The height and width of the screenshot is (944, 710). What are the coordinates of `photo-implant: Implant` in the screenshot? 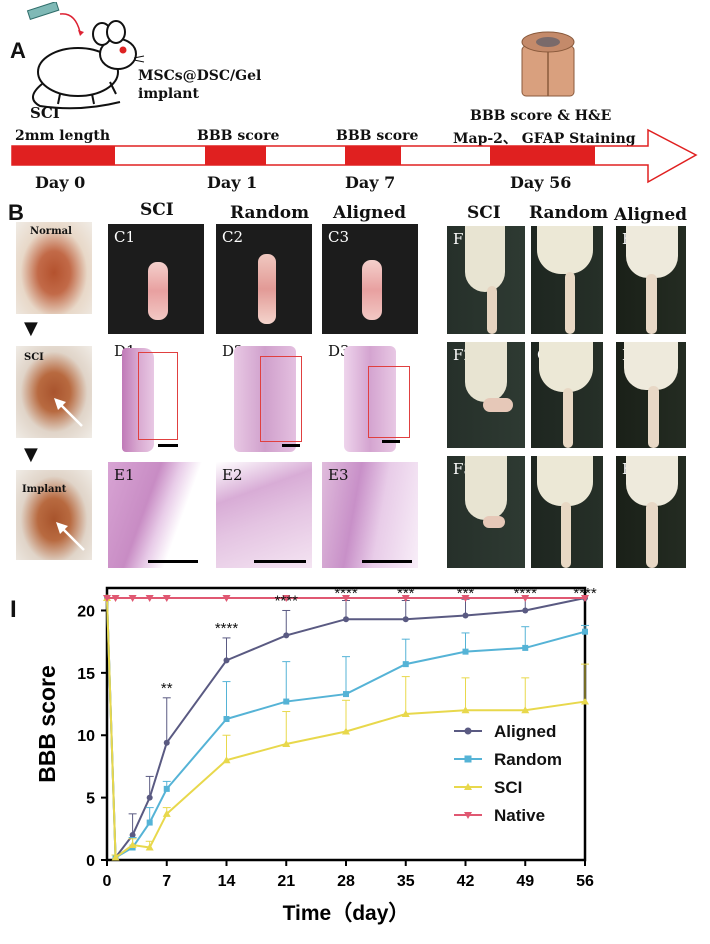 It's located at (54, 515).